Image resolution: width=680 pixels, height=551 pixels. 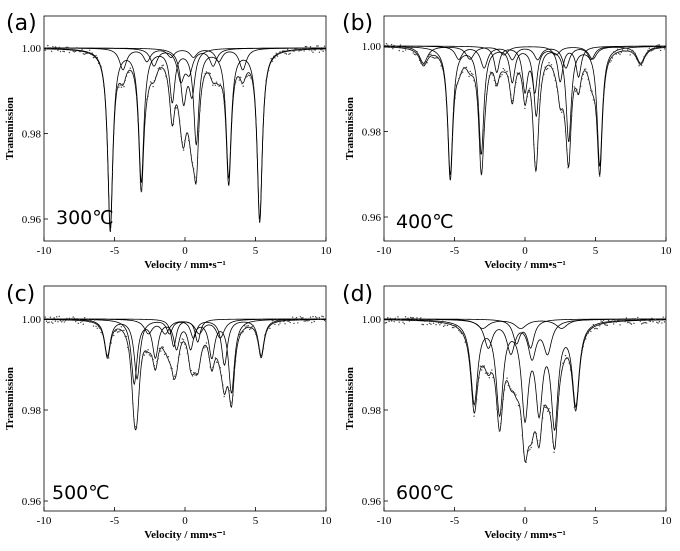 What do you see at coordinates (525, 265) in the screenshot?
I see `x-axis-label: Velocity / mm•s⁻¹` at bounding box center [525, 265].